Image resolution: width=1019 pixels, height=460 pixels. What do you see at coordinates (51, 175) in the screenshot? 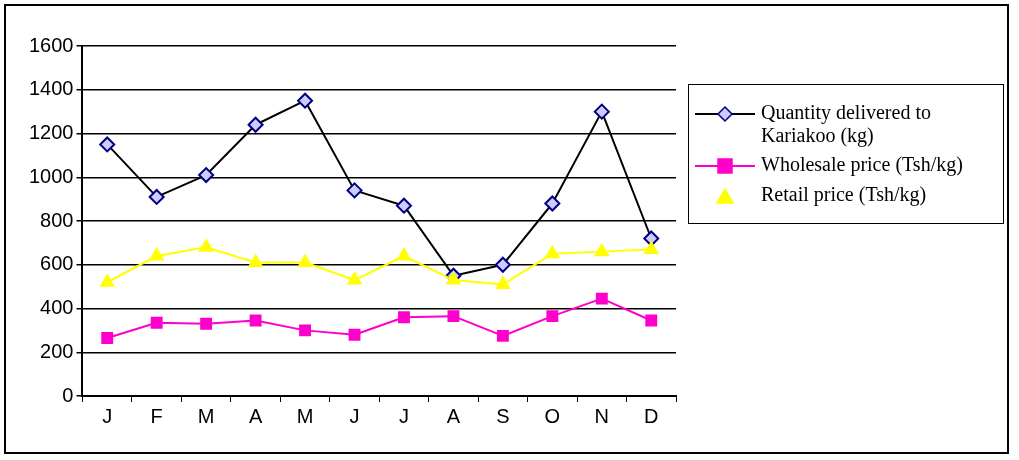
I see `y-tick-label: 1000` at bounding box center [51, 175].